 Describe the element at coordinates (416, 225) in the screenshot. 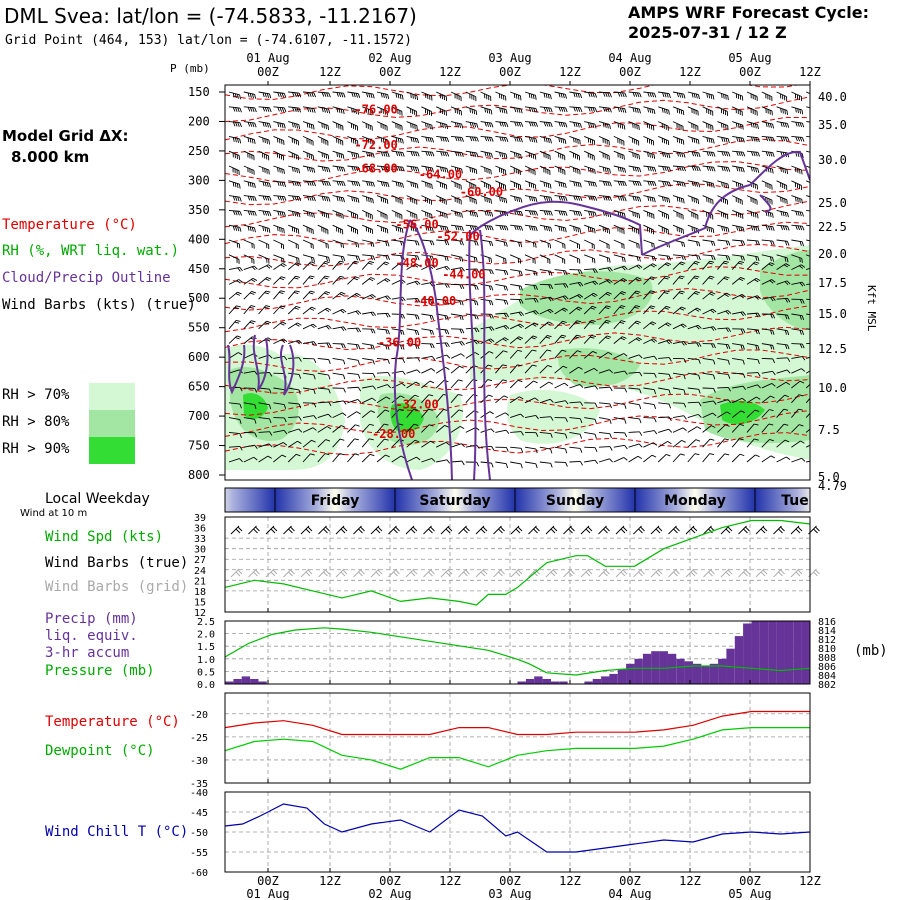

I see `isotherm-label-6: -56.00` at that location.